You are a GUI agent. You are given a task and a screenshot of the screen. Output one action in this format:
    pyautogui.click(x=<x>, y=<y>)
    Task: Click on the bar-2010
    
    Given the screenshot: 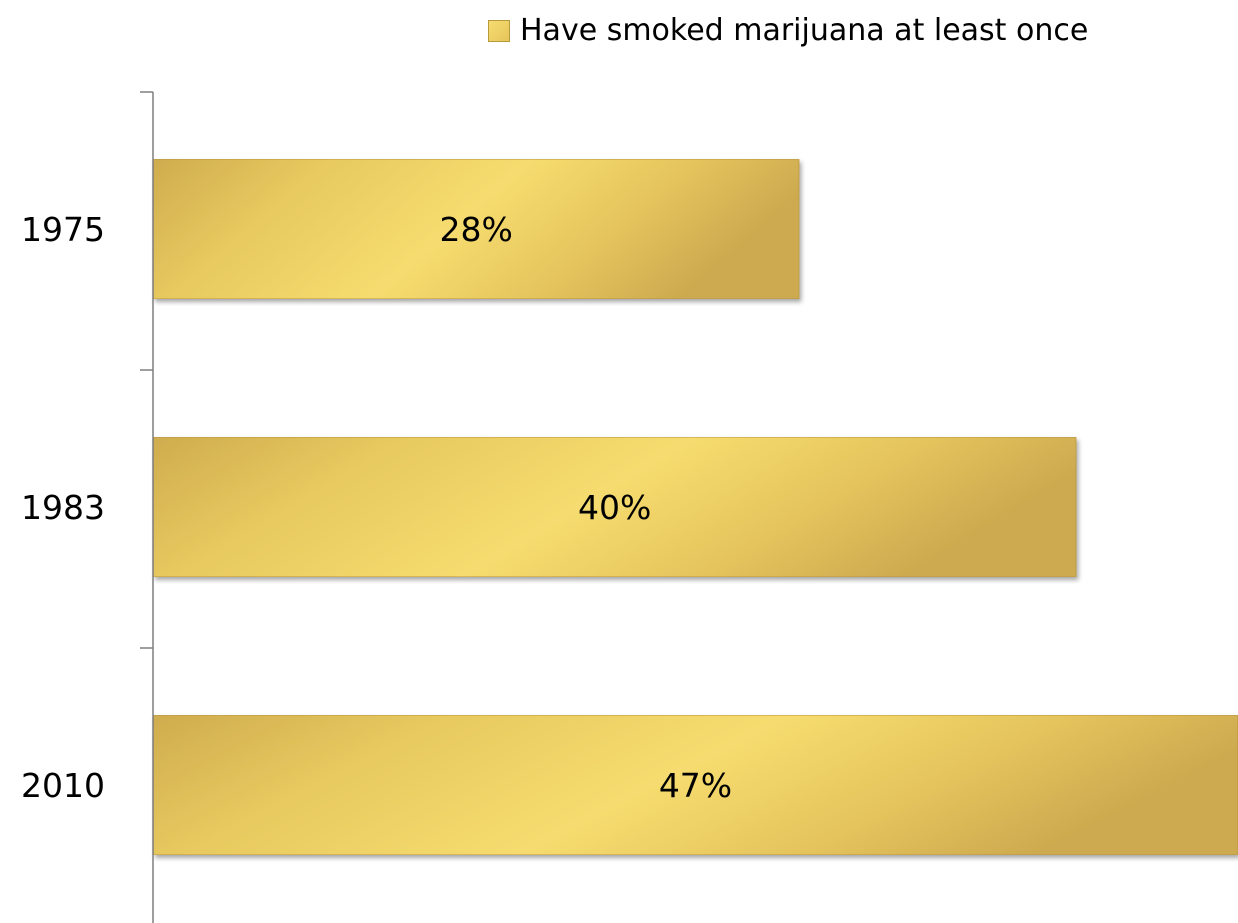 What is the action you would take?
    pyautogui.click(x=695, y=785)
    